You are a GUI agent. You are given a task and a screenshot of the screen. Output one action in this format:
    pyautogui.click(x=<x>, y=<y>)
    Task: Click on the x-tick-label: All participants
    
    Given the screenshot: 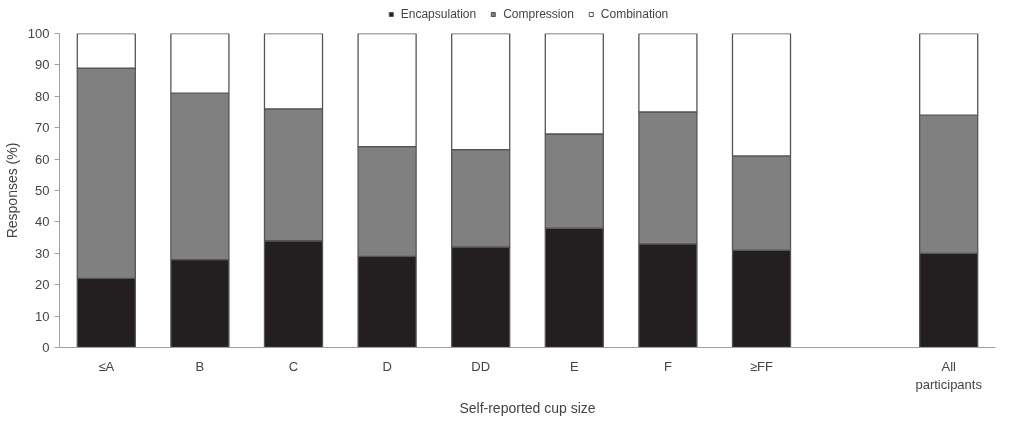 What is the action you would take?
    pyautogui.click(x=949, y=375)
    